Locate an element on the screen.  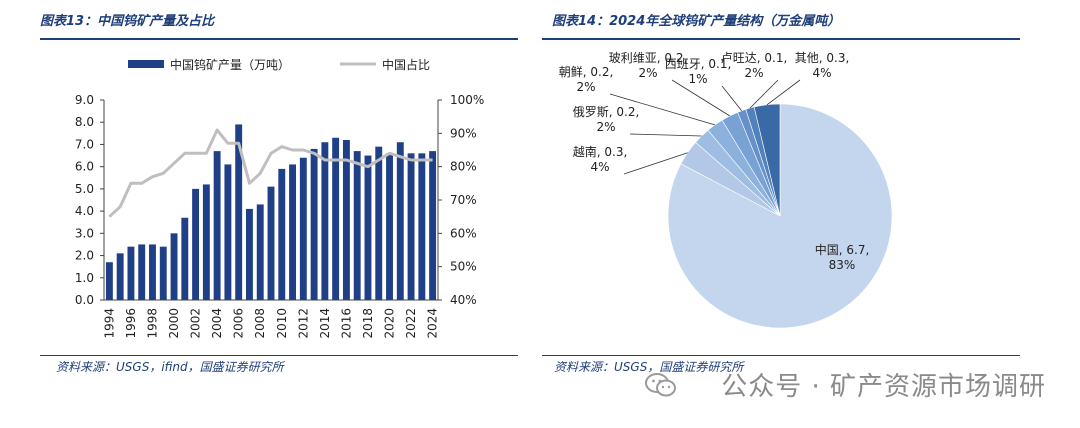
bar-1994 is located at coordinates (109, 281).